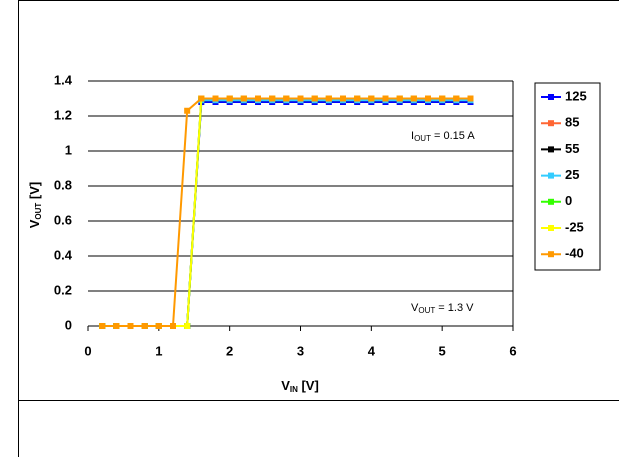 This screenshot has height=457, width=619. I want to click on x-tick-label: 5, so click(442, 350).